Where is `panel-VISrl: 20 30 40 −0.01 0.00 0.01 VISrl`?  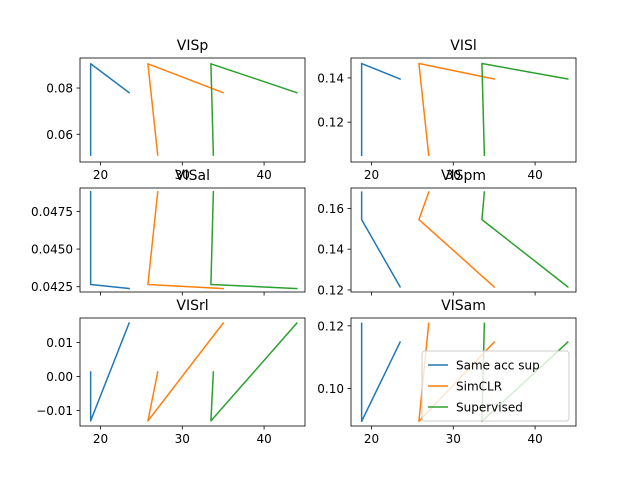 panel-VISrl: 20 30 40 −0.01 0.00 0.01 VISrl is located at coordinates (171, 372).